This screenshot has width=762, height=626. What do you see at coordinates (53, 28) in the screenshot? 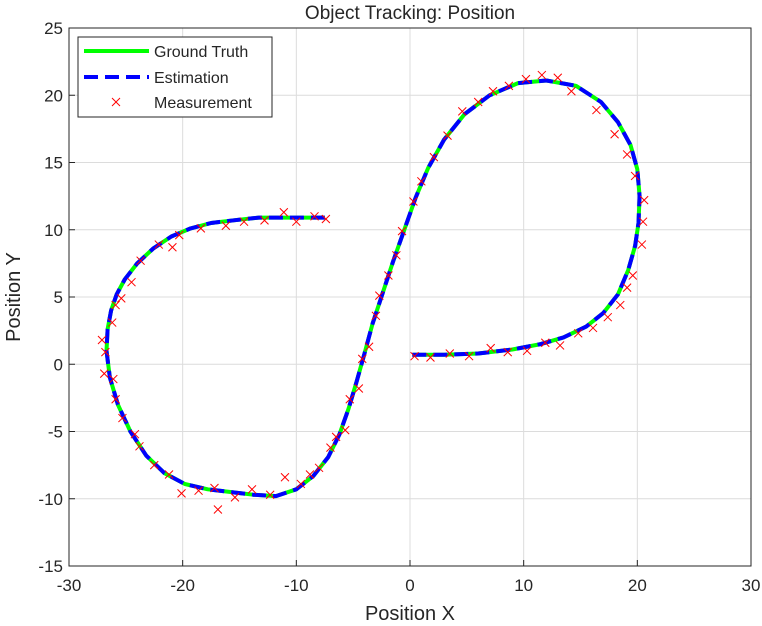
I see `y-tick-label: 25` at bounding box center [53, 28].